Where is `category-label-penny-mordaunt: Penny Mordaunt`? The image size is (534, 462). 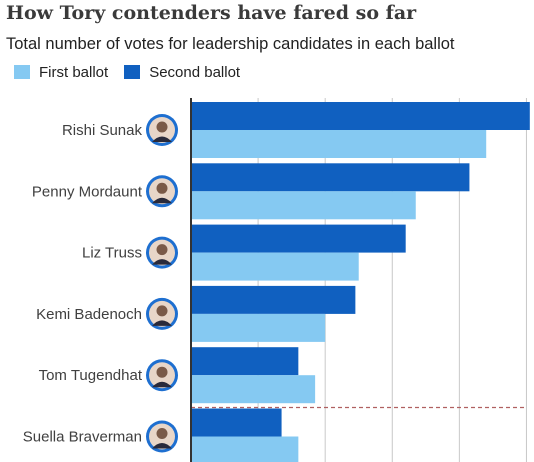
category-label-penny-mordaunt: Penny Mordaunt is located at coordinates (87, 191).